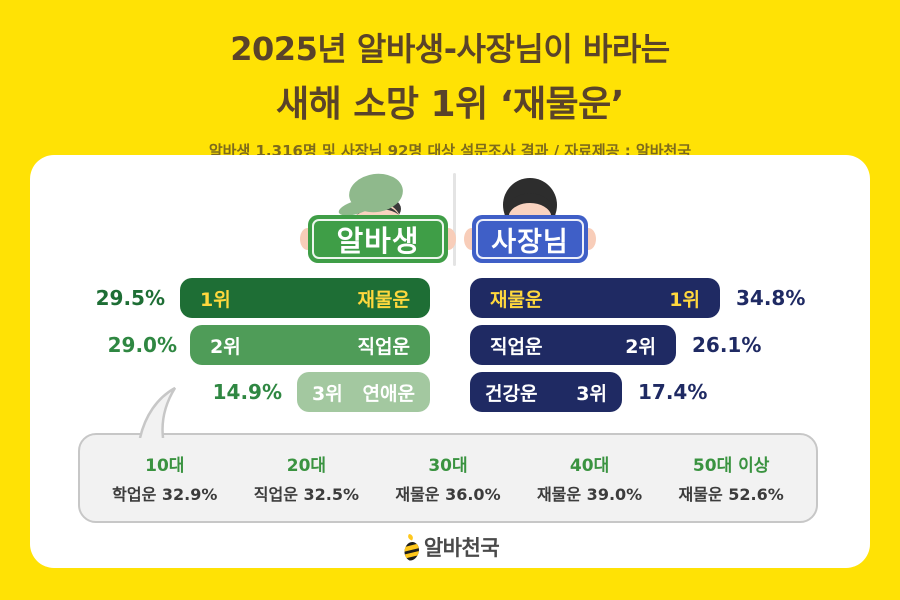 Image resolution: width=900 pixels, height=600 pixels. I want to click on footer-logo: 알바천국, so click(450, 547).